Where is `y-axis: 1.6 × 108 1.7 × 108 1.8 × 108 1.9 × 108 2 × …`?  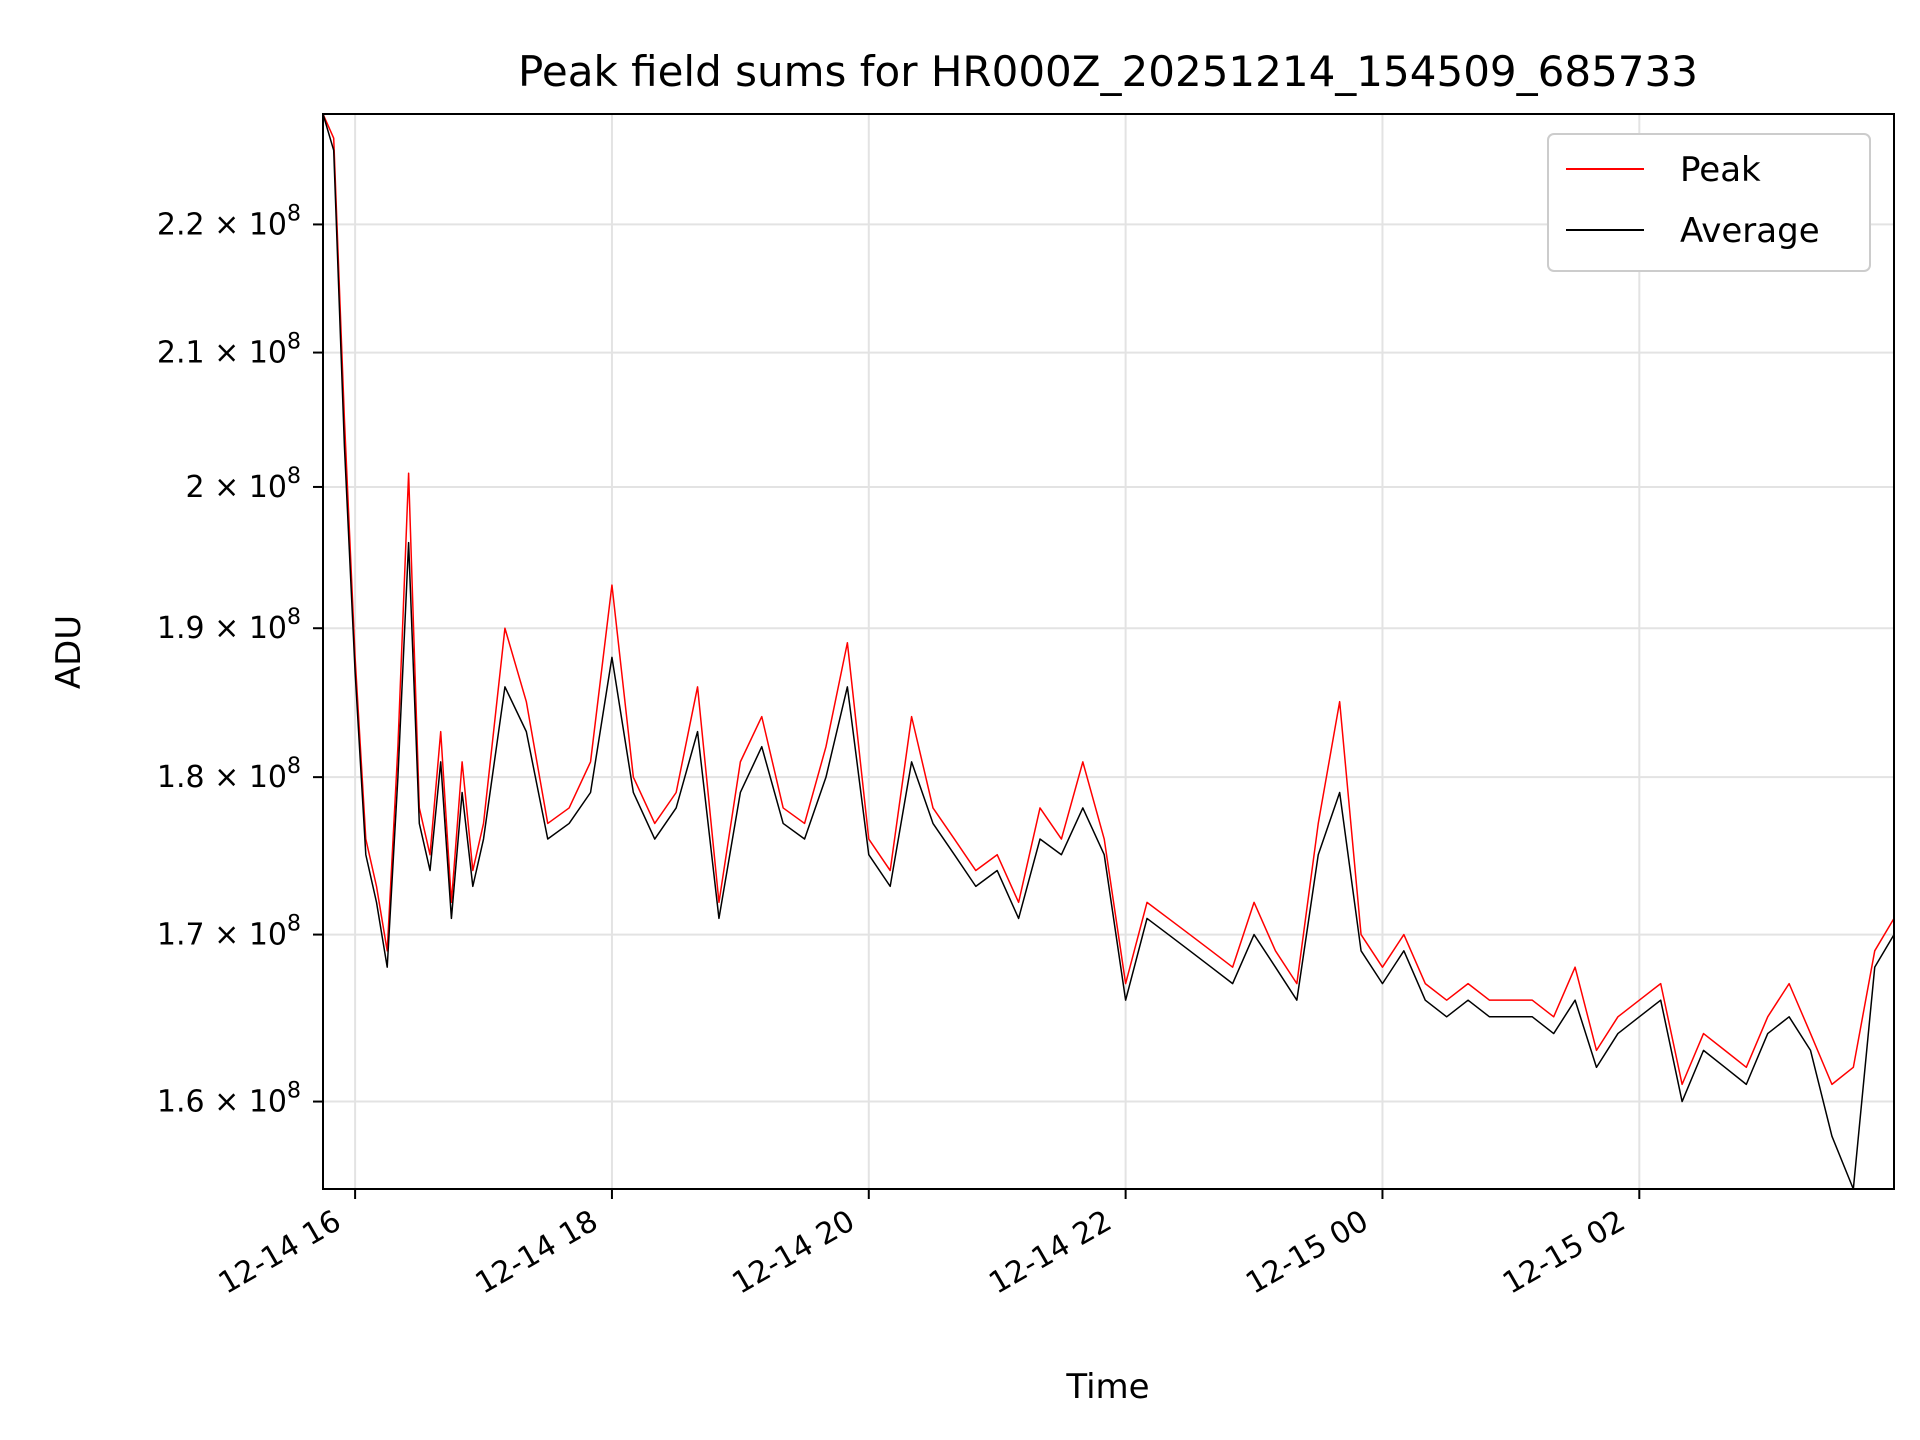
y-axis: 1.6 × 108 1.7 × 108 1.8 × 108 1.9 × 108 2 × … is located at coordinates (240, 660).